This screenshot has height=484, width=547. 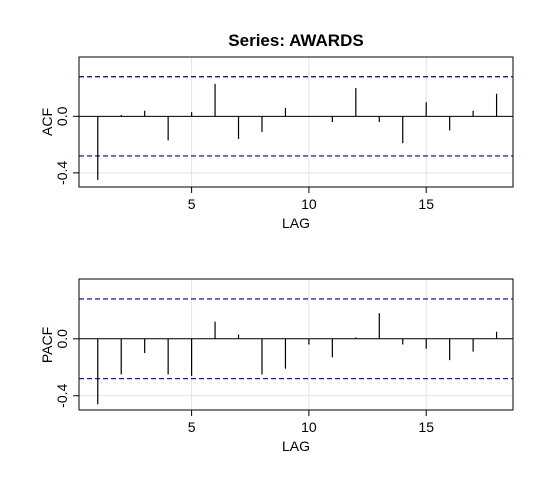 I want to click on acf-ytick-label: 0.0, so click(x=62, y=116).